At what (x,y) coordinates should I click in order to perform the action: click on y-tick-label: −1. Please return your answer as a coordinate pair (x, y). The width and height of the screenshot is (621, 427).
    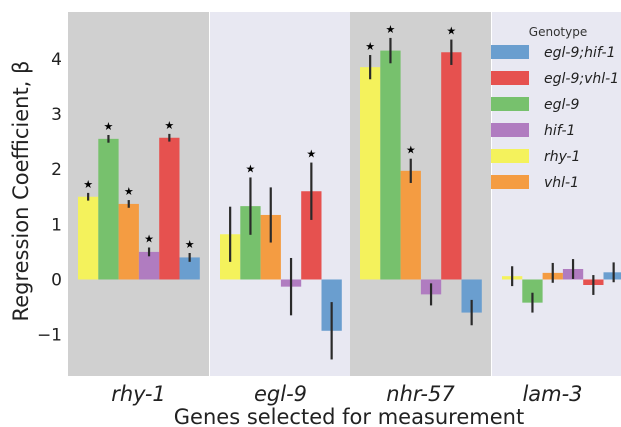
    Looking at the image, I should click on (49, 336).